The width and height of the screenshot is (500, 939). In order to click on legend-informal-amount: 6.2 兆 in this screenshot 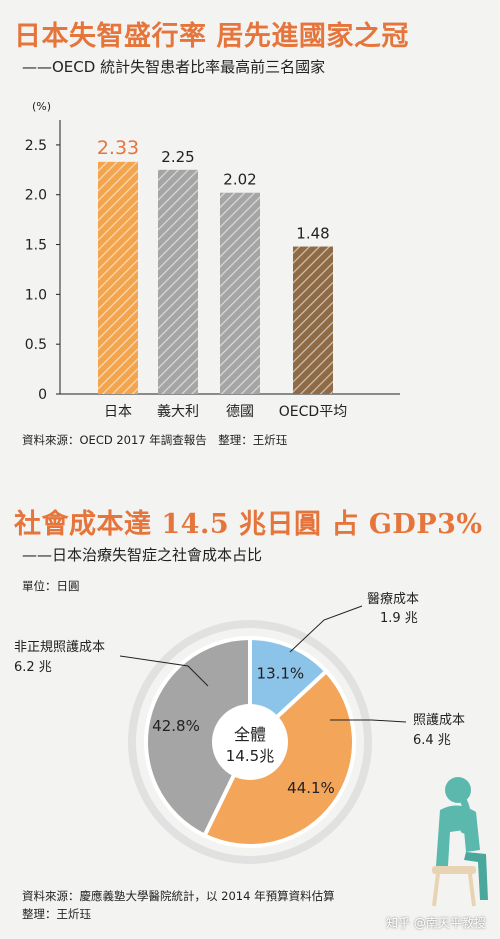, I will do `click(33, 667)`.